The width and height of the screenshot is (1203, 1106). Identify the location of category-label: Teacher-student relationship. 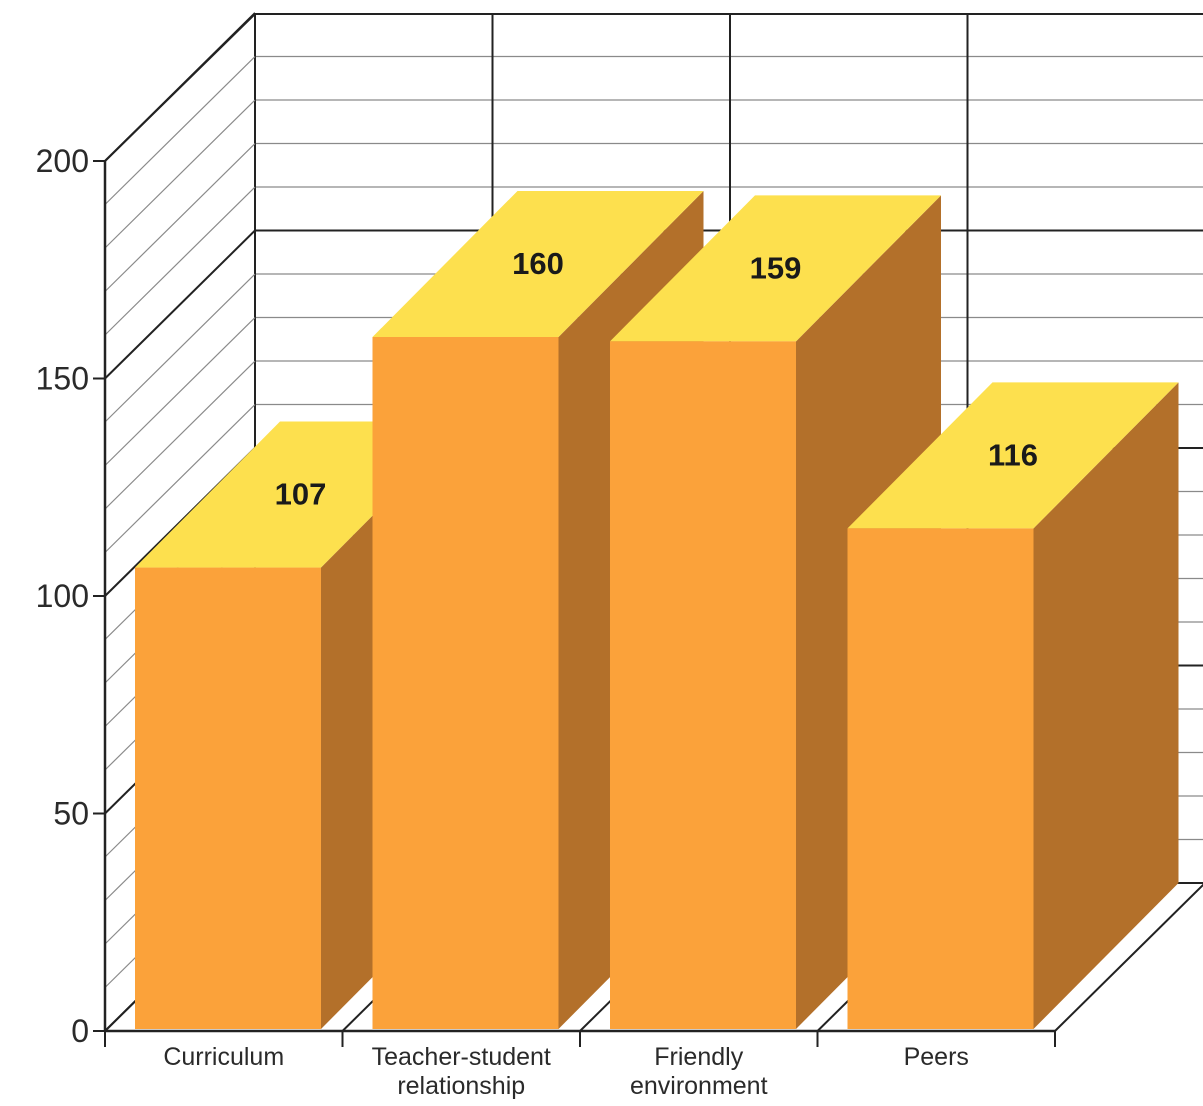
(461, 1071).